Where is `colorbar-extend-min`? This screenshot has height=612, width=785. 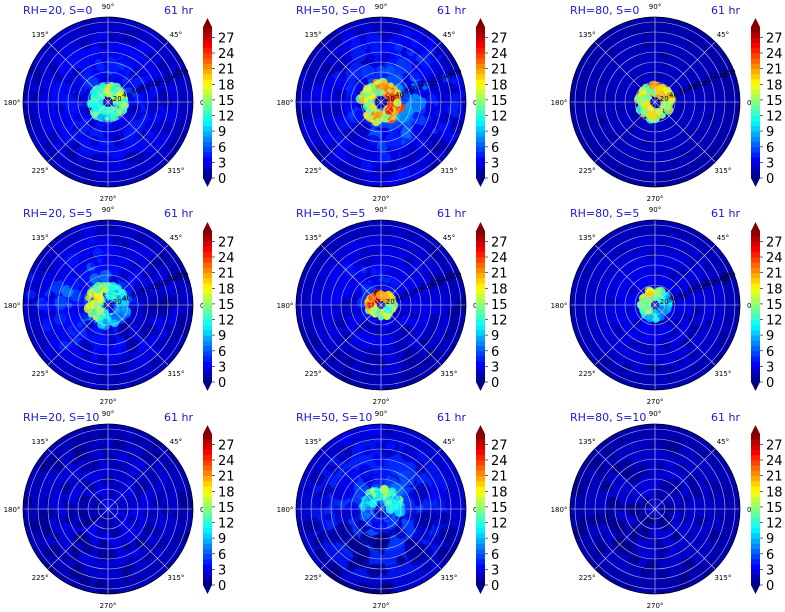 colorbar-extend-min is located at coordinates (207, 182).